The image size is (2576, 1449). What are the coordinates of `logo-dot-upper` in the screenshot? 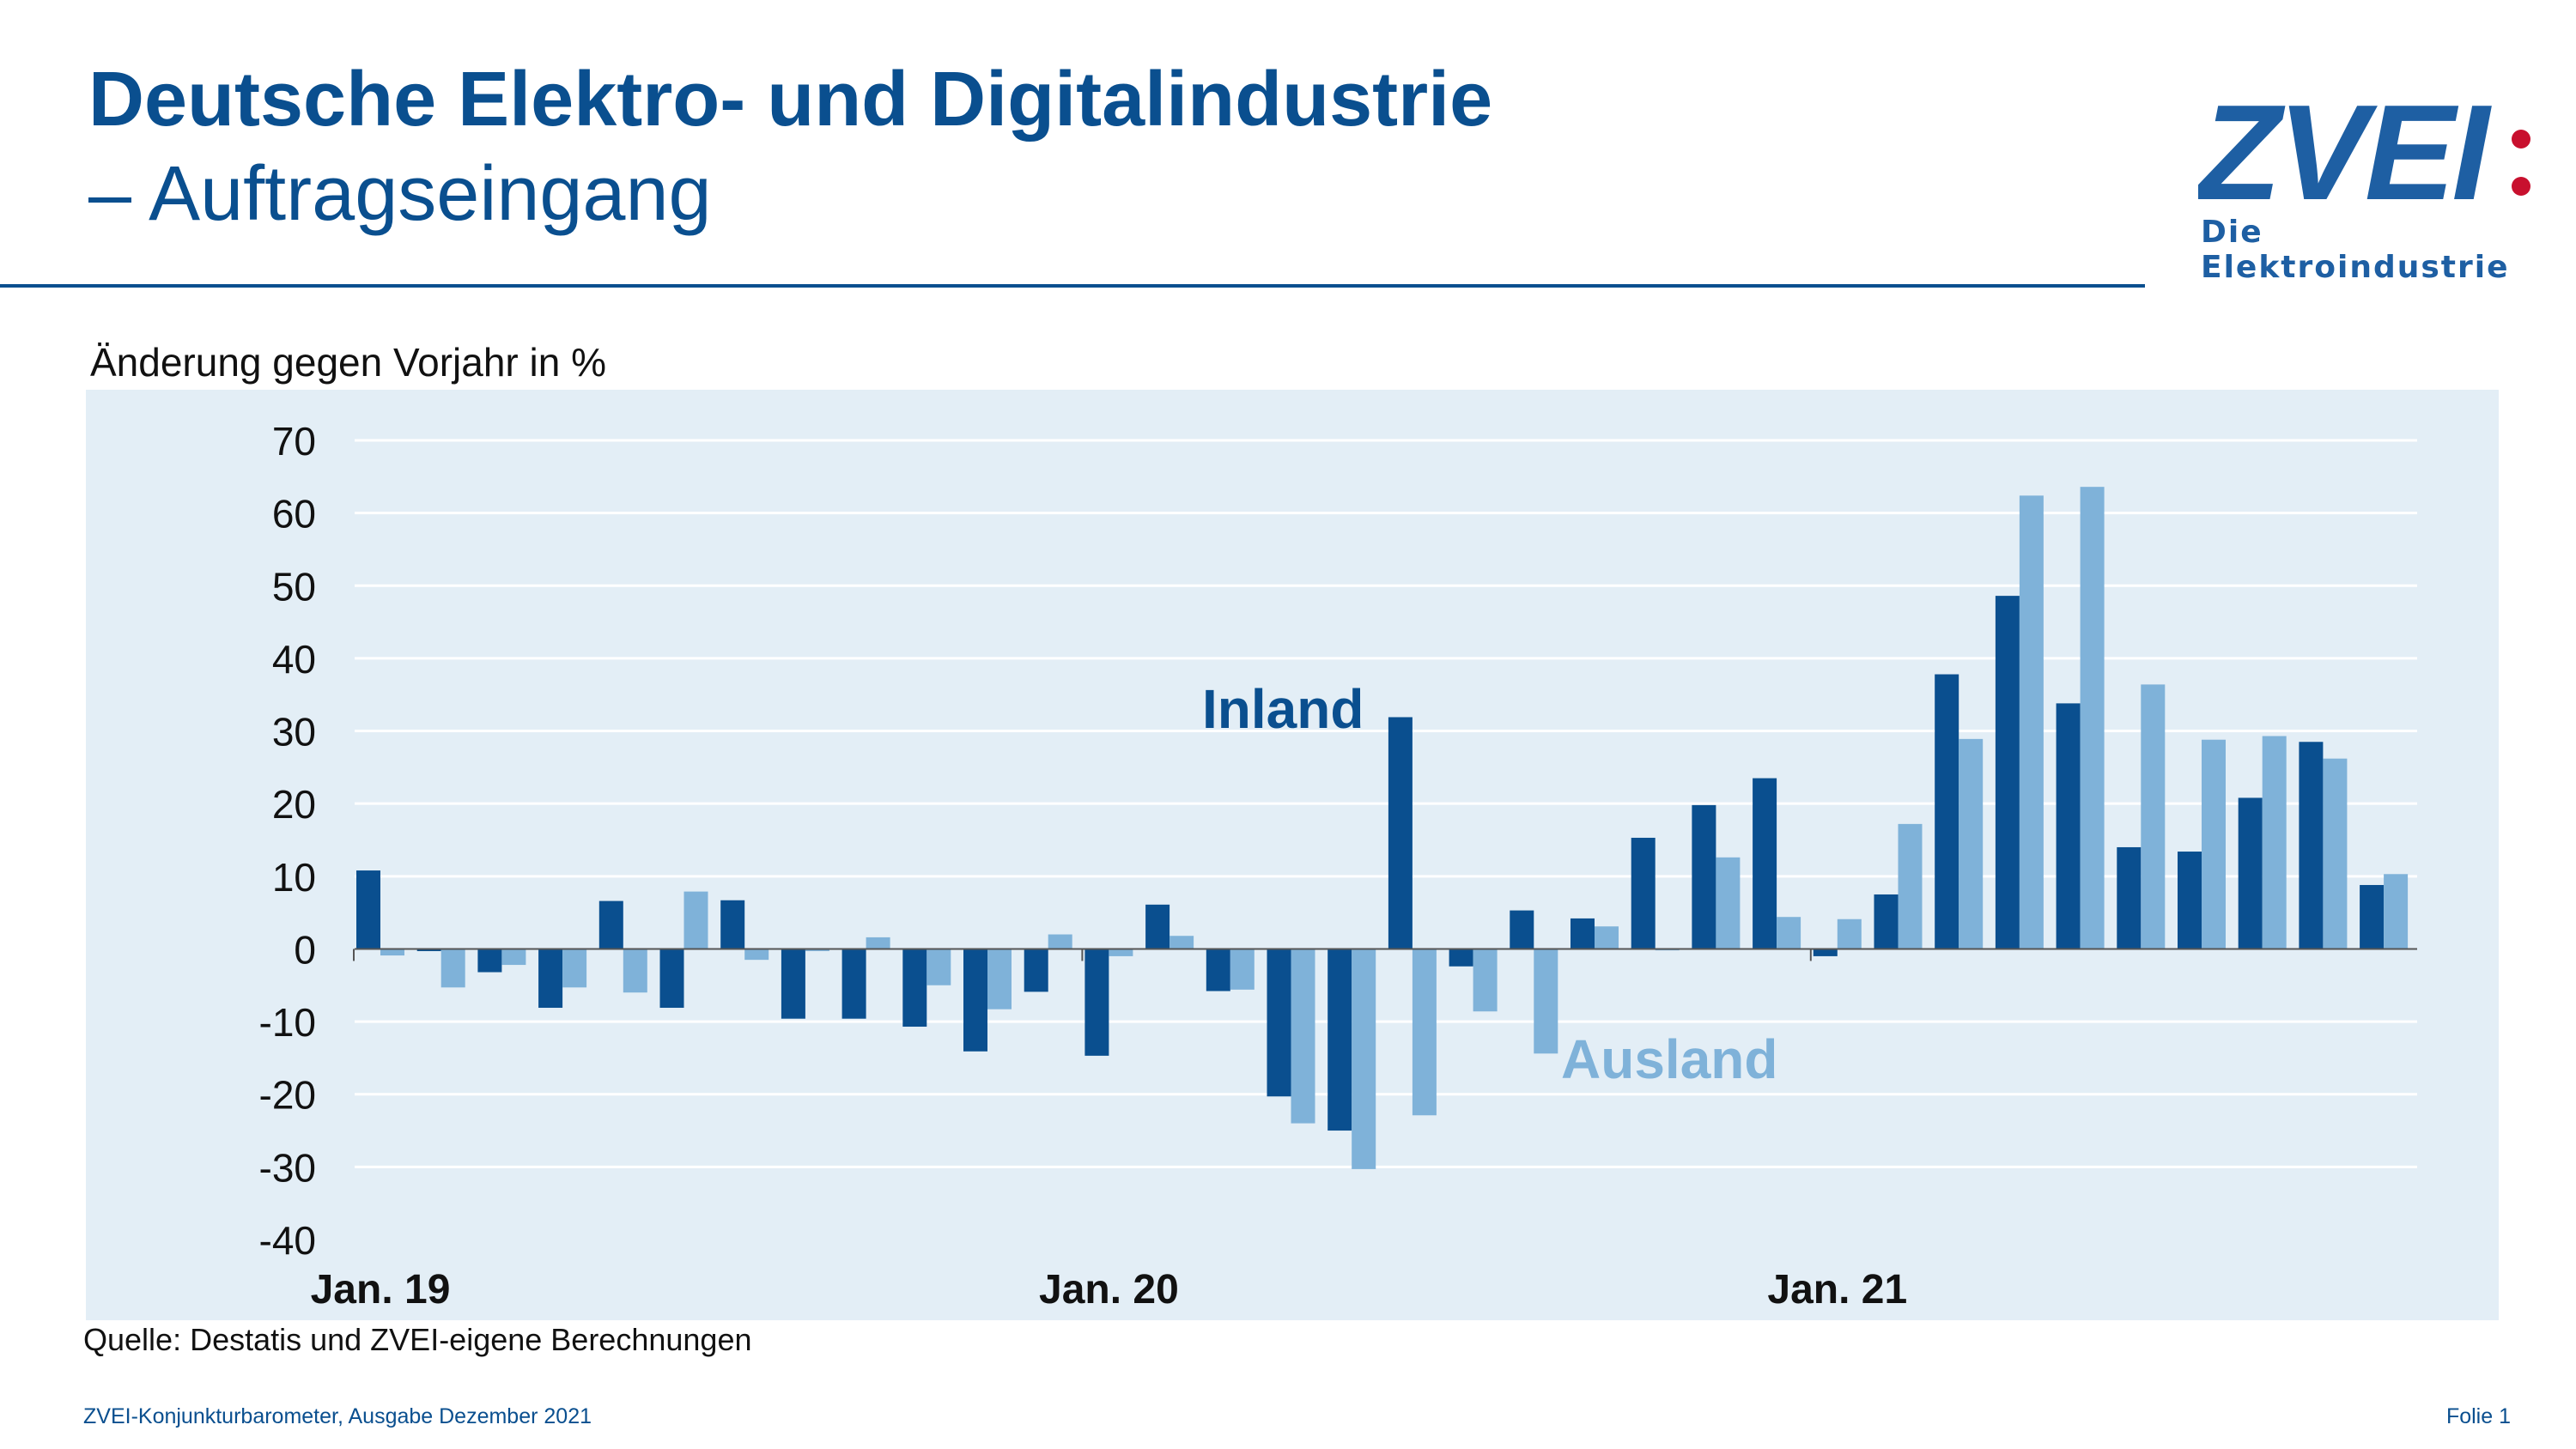 It's located at (2521, 139).